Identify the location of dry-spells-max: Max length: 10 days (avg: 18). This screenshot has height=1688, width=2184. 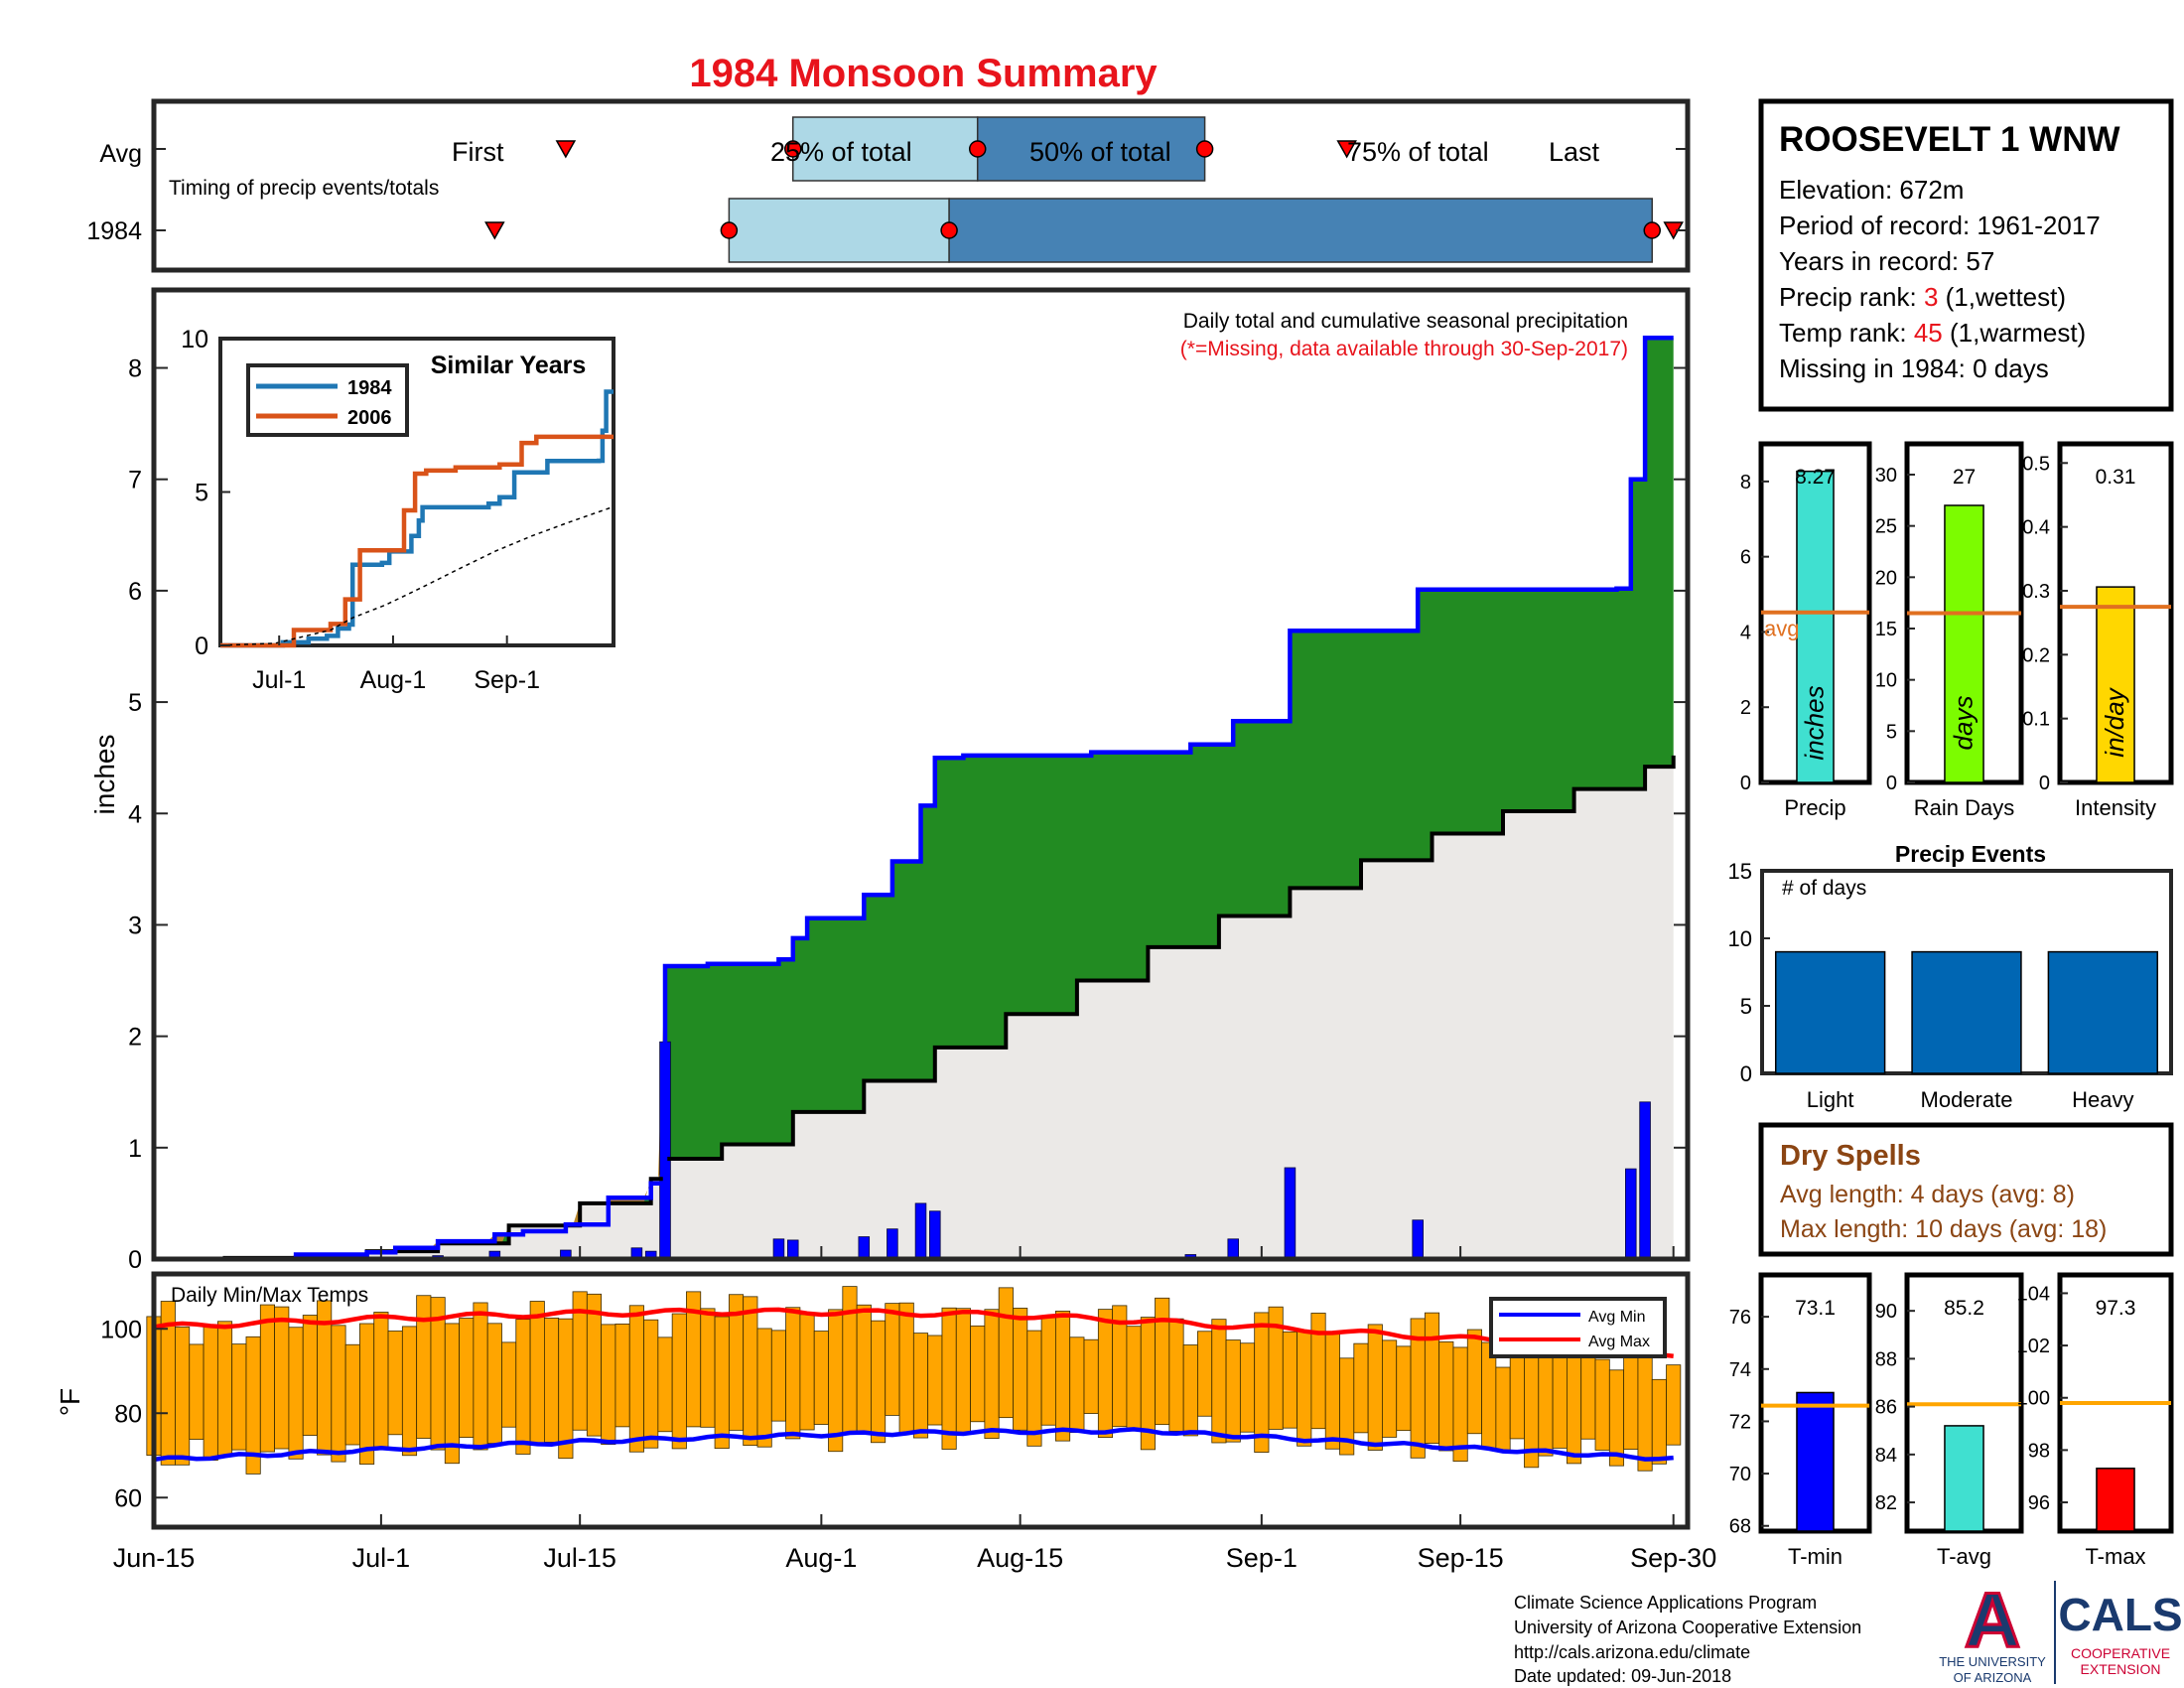
(1943, 1229).